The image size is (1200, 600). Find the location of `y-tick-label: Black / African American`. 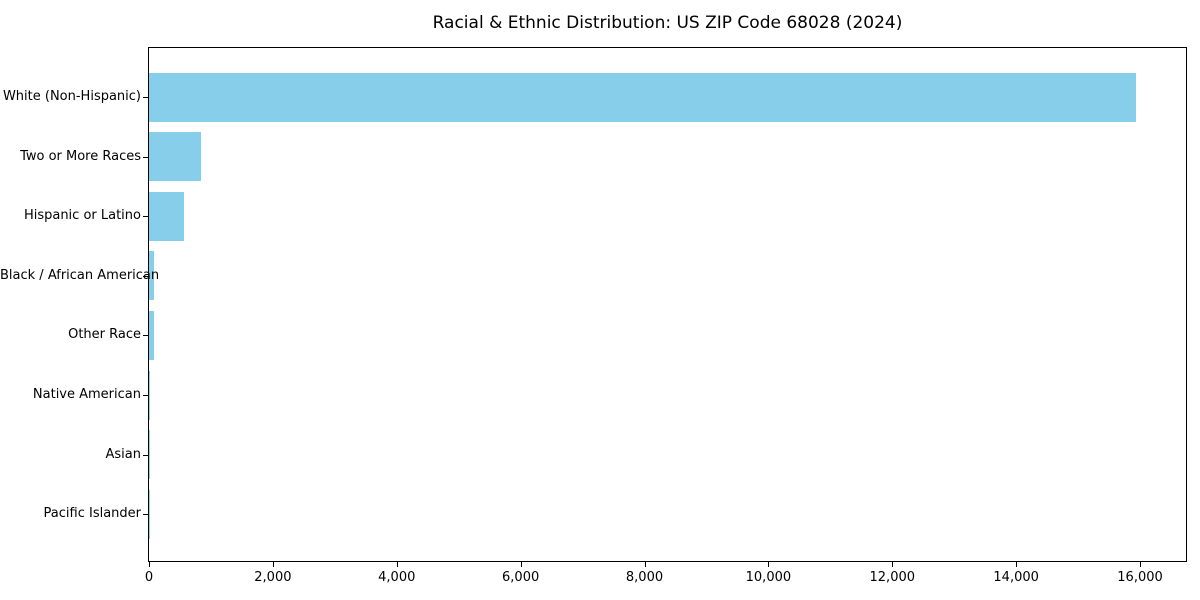

y-tick-label: Black / African American is located at coordinates (80, 275).